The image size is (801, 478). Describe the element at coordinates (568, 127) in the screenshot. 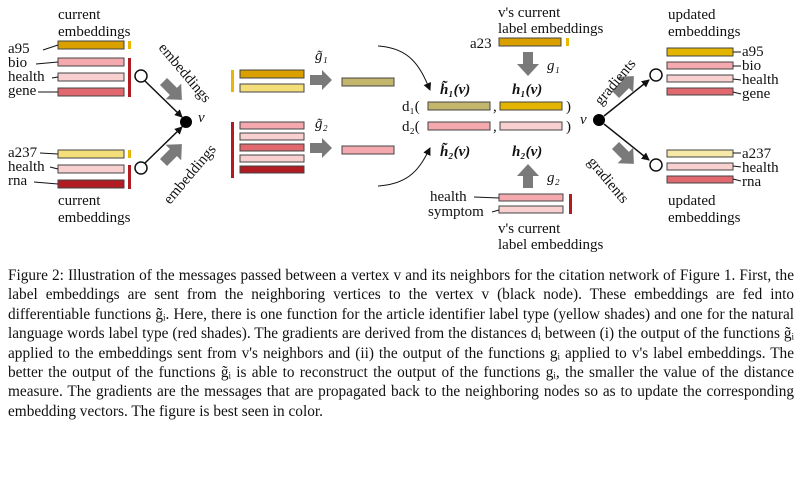

I see `d2-close-paren: )` at that location.